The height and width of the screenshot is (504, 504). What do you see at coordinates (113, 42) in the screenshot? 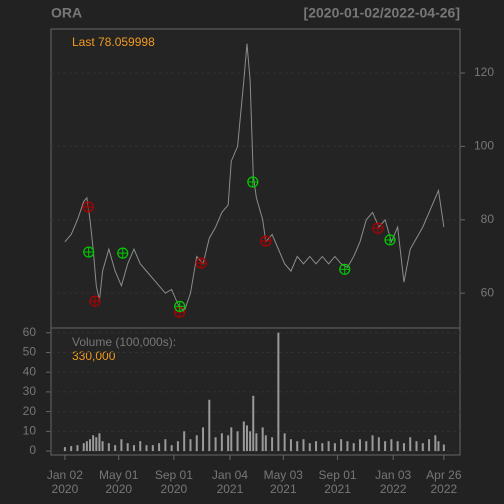
I see `last-price-label: Last 78.059998` at bounding box center [113, 42].